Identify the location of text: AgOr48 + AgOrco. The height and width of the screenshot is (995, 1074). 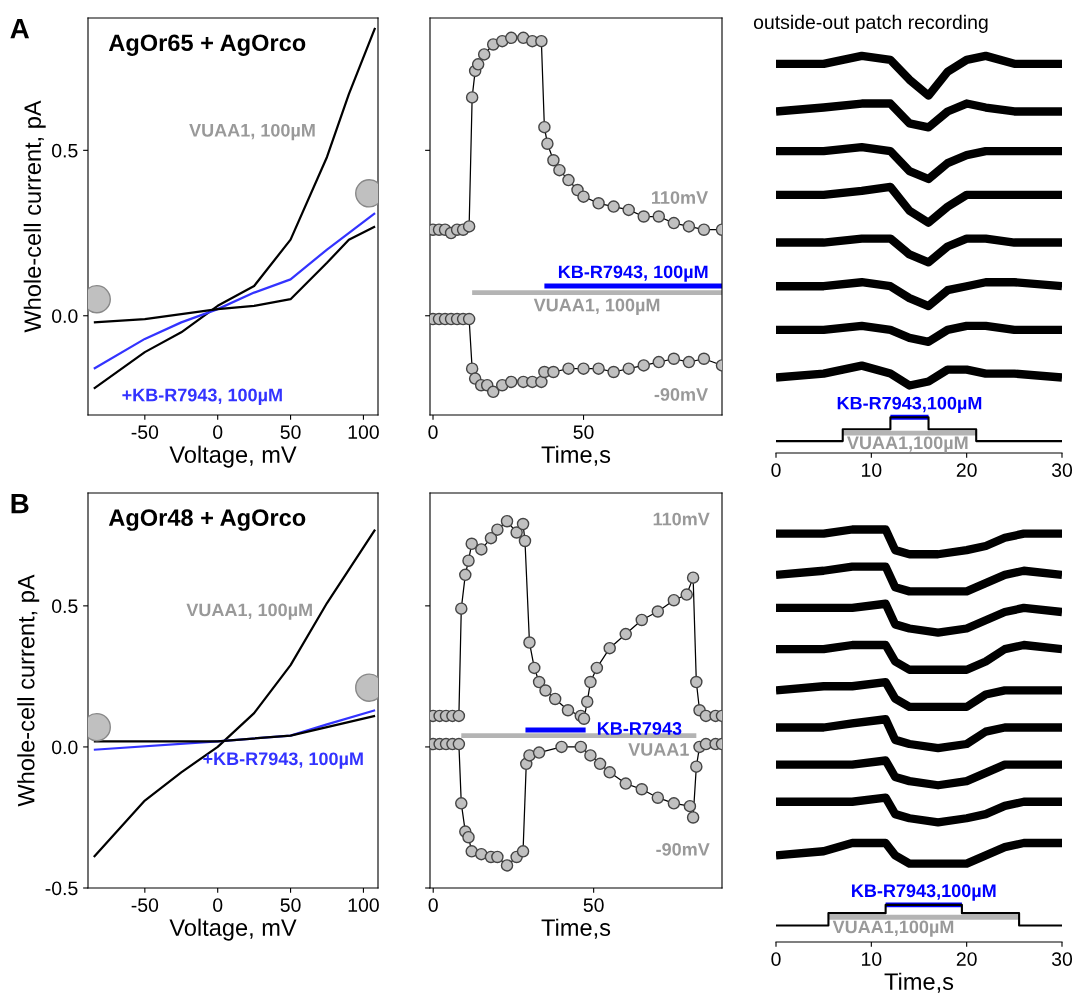
(207, 520).